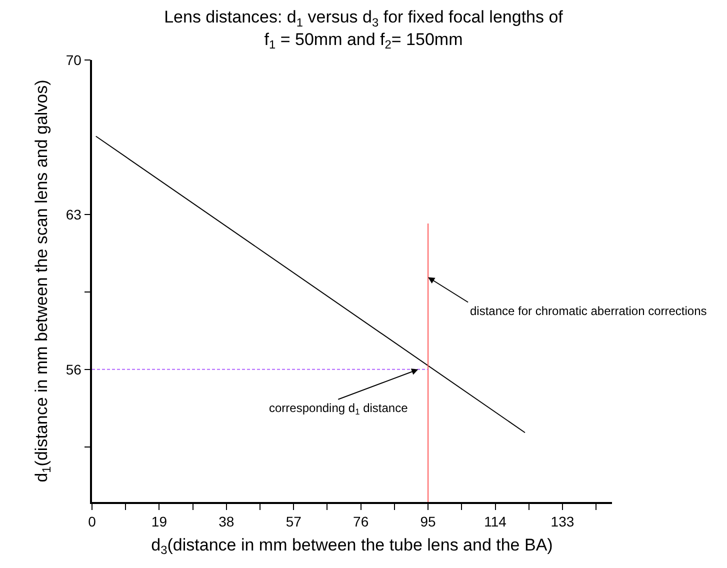  Describe the element at coordinates (363, 30) in the screenshot. I see `chart-title: Lens distances: d$_{1}$ versus d$_{3}$ for fixed focal lengths of f$_{1}$ = 50mm and f$_{2}$= 150mm` at that location.